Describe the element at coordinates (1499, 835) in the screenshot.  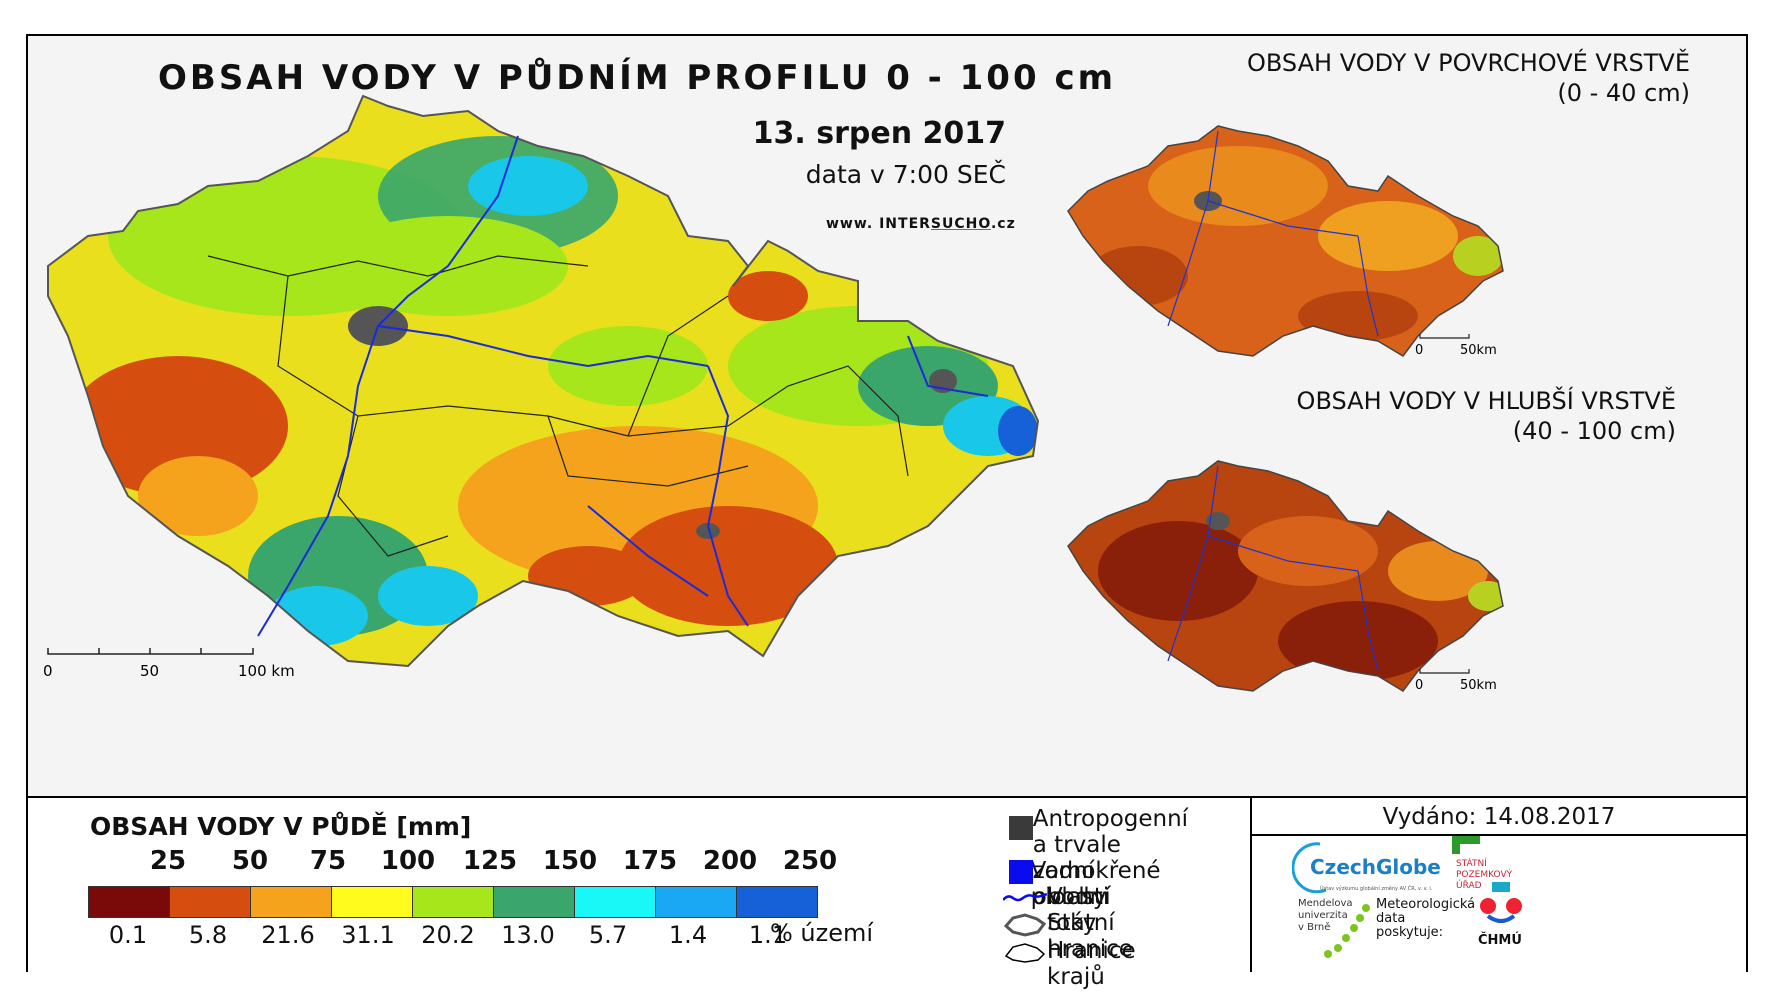
I see `issued-separator` at that location.